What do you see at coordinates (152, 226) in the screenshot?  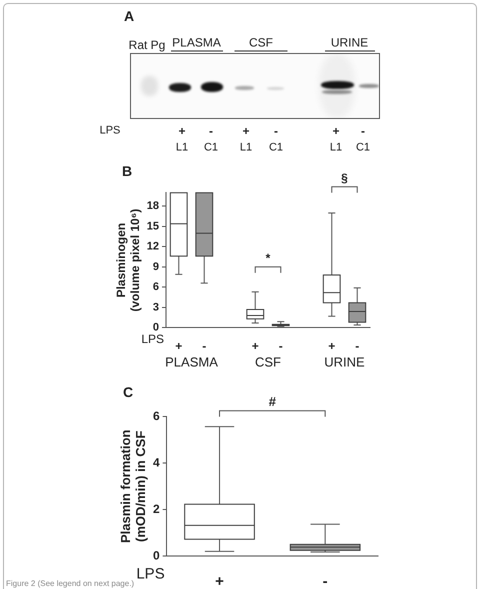 I see `y-tick-label: 15` at bounding box center [152, 226].